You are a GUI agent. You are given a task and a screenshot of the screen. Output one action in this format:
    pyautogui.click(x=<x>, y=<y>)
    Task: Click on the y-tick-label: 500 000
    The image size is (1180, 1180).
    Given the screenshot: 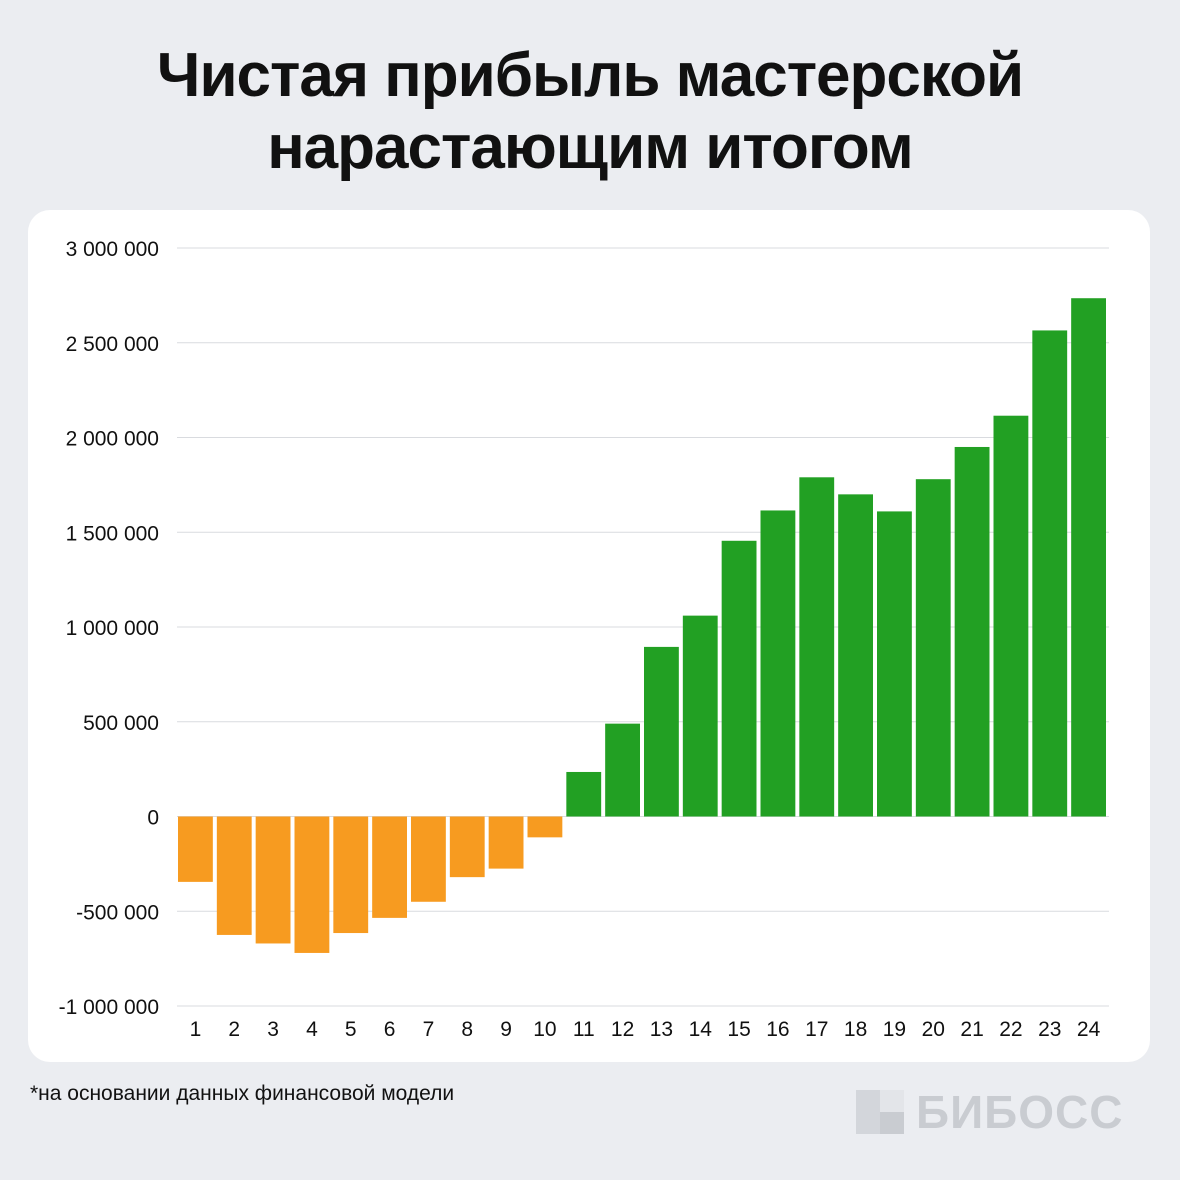 What is the action you would take?
    pyautogui.click(x=121, y=723)
    